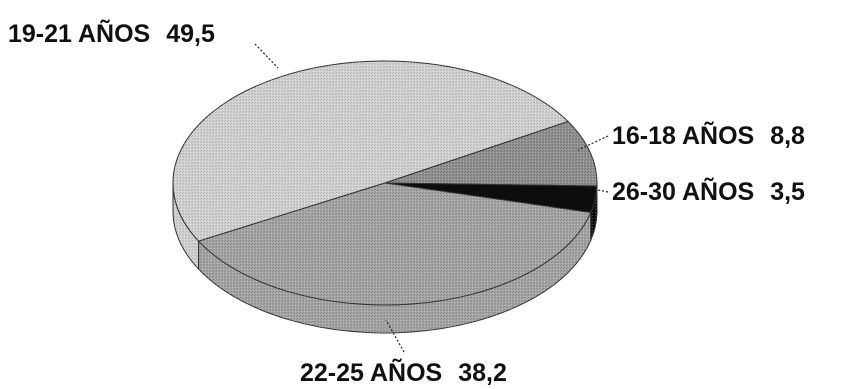 The height and width of the screenshot is (389, 857). I want to click on leader-line-16-18-años, so click(593, 143).